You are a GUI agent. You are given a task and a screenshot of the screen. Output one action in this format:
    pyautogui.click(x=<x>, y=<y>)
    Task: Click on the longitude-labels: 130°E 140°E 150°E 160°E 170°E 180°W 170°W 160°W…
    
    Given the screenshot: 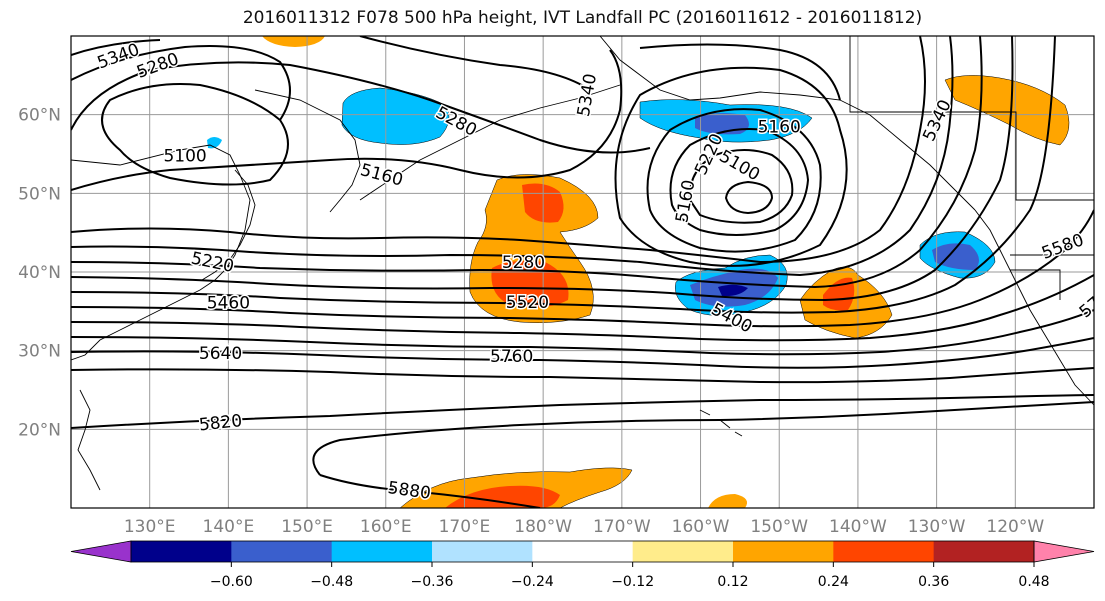 What is the action you would take?
    pyautogui.click(x=584, y=527)
    